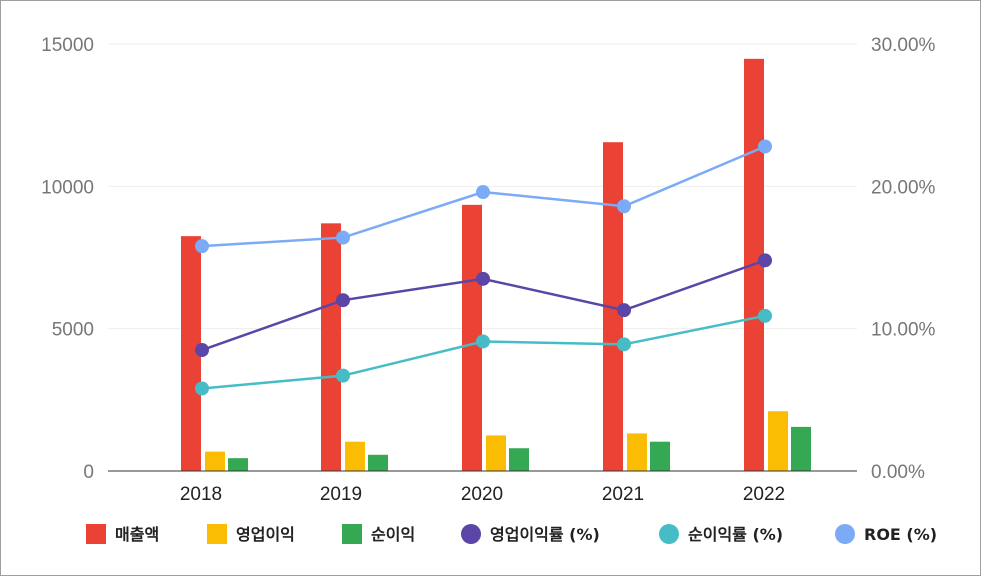  I want to click on bar-2-2018, so click(215, 461).